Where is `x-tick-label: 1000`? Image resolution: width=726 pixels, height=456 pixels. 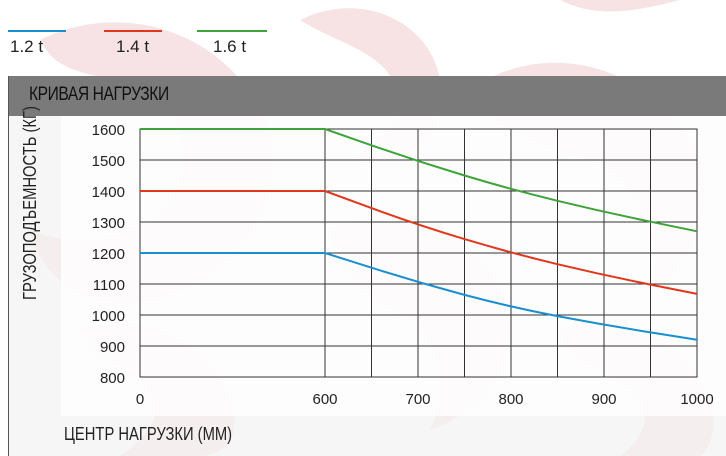
x-tick-label: 1000 is located at coordinates (696, 399).